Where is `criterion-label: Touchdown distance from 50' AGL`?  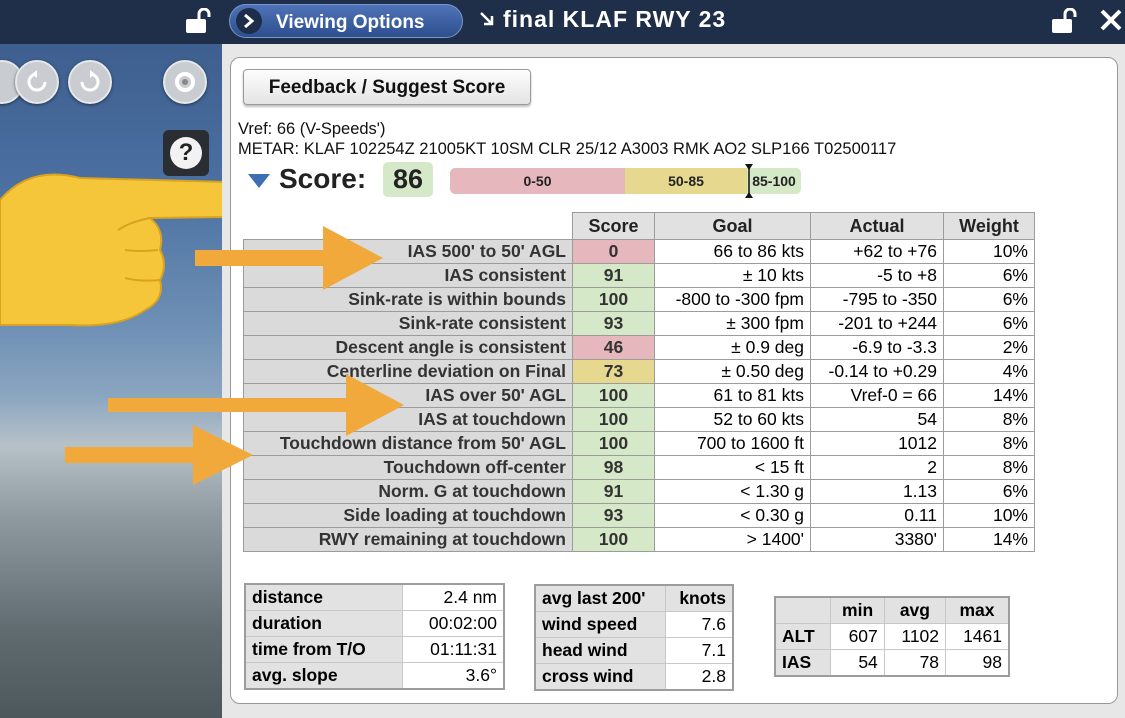 criterion-label: Touchdown distance from 50' AGL is located at coordinates (408, 443).